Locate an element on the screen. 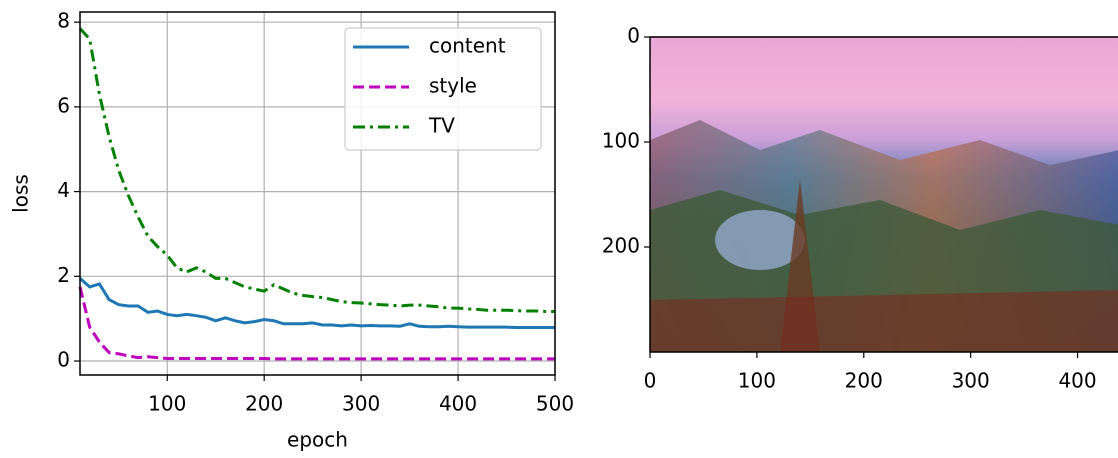 The image size is (1118, 458). x-tick-label: 500 is located at coordinates (555, 404).